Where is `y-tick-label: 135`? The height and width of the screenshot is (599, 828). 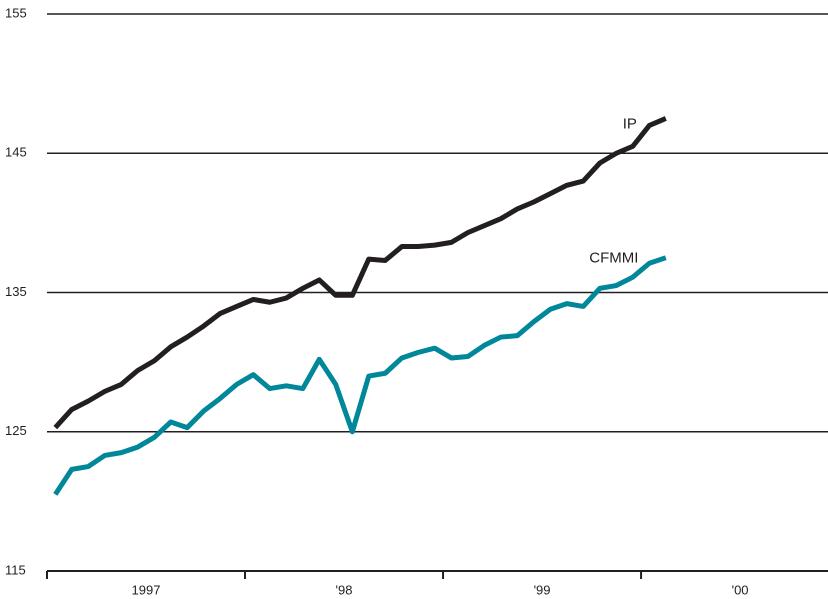 y-tick-label: 135 is located at coordinates (16, 291).